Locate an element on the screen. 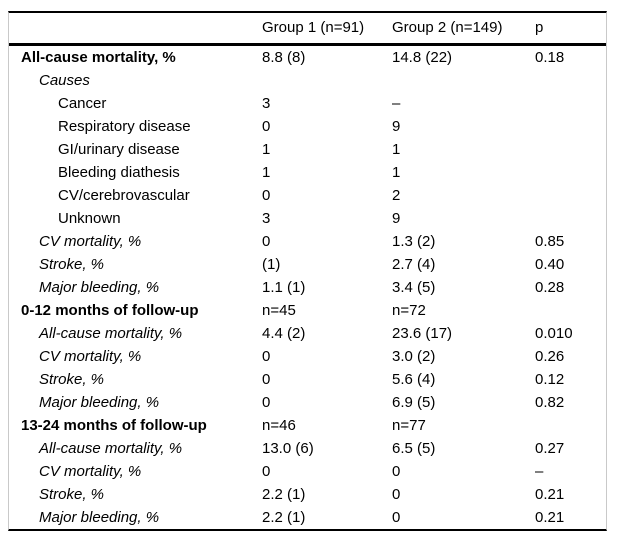  column-header-group2: Group 2 (n=149) is located at coordinates (447, 27).